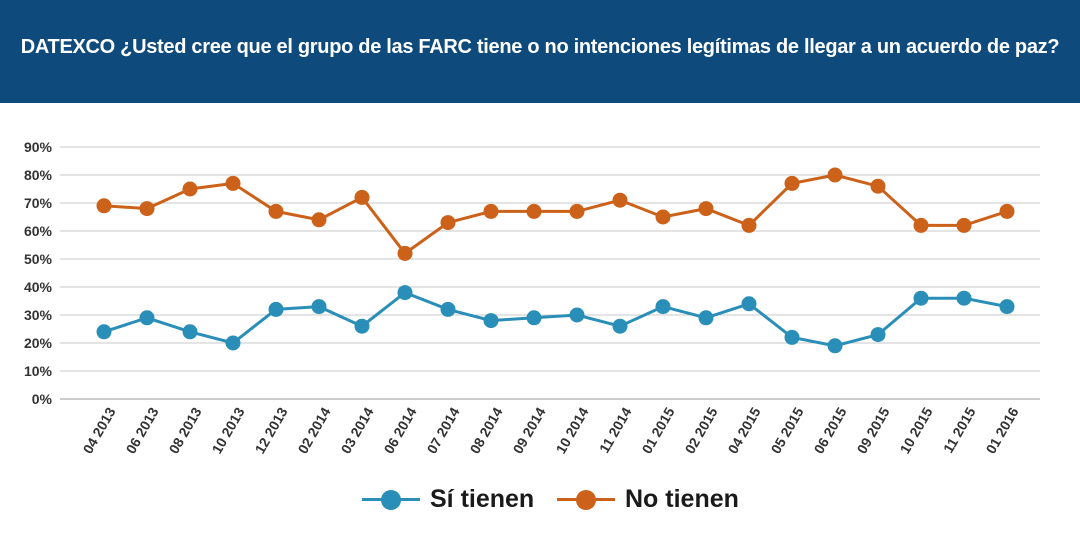 The height and width of the screenshot is (534, 1080). Describe the element at coordinates (571, 430) in the screenshot. I see `x-tick-label: 10 2014` at that location.